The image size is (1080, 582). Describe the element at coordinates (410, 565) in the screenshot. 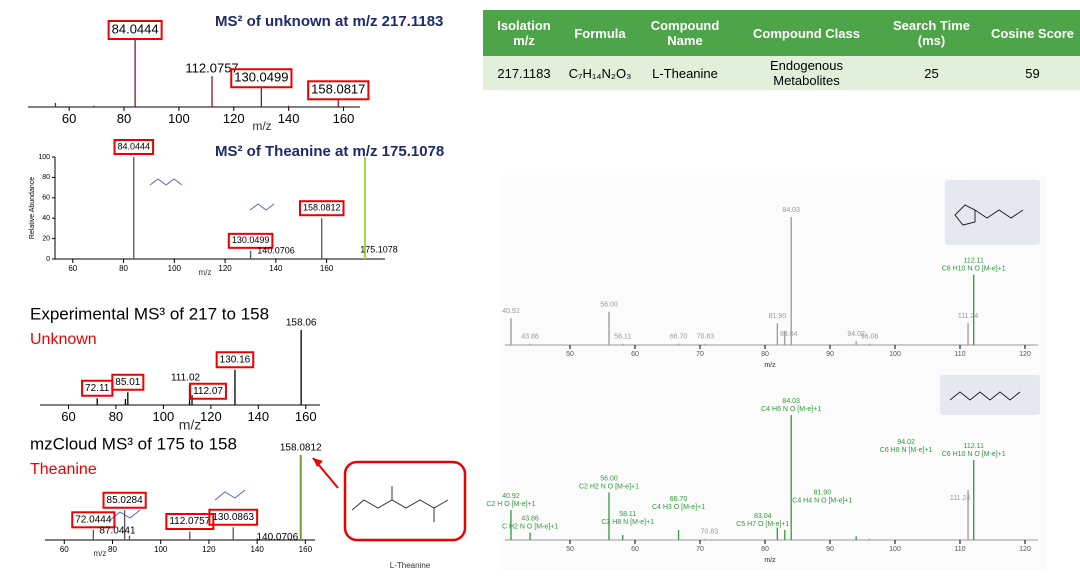

I see `structure-label: L-Theanine` at that location.